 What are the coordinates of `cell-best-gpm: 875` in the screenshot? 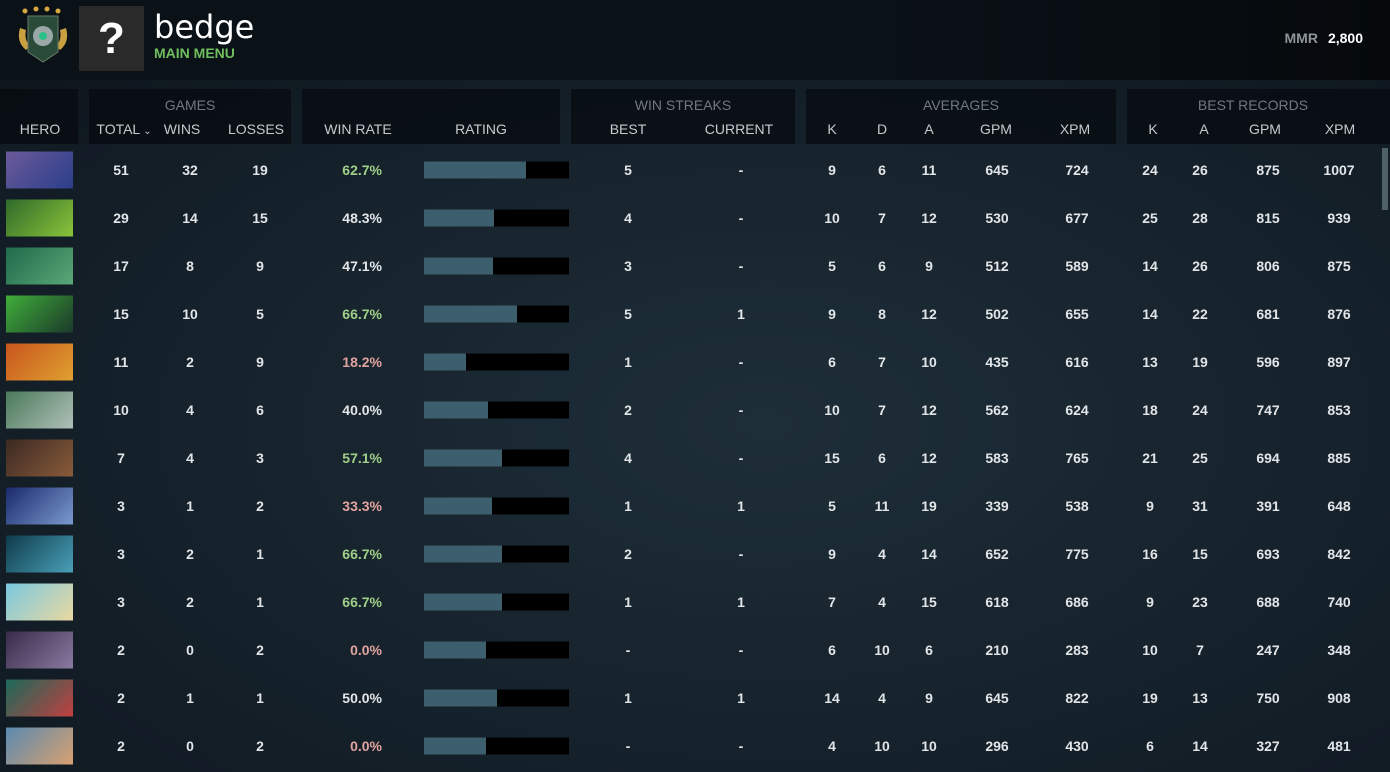 It's located at (1268, 170).